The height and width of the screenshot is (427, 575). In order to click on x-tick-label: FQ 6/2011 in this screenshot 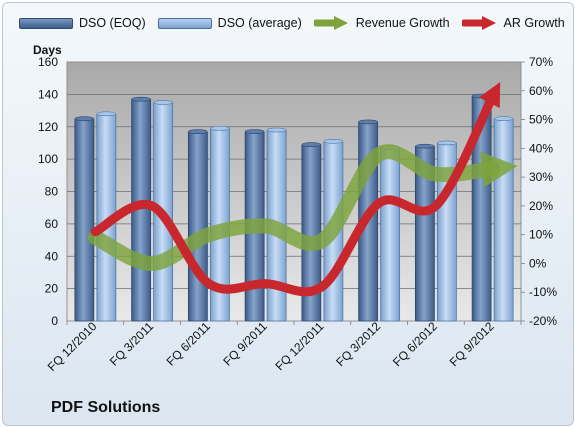, I will do `click(189, 344)`.